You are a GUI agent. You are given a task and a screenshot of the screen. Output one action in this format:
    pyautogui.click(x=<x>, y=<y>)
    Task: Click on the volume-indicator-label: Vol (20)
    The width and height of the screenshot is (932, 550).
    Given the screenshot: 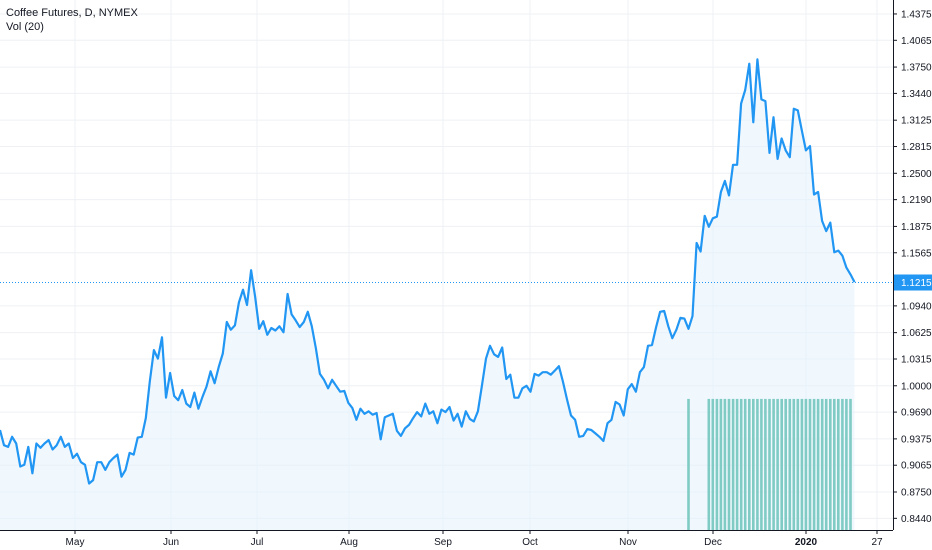 What is the action you would take?
    pyautogui.click(x=25, y=27)
    